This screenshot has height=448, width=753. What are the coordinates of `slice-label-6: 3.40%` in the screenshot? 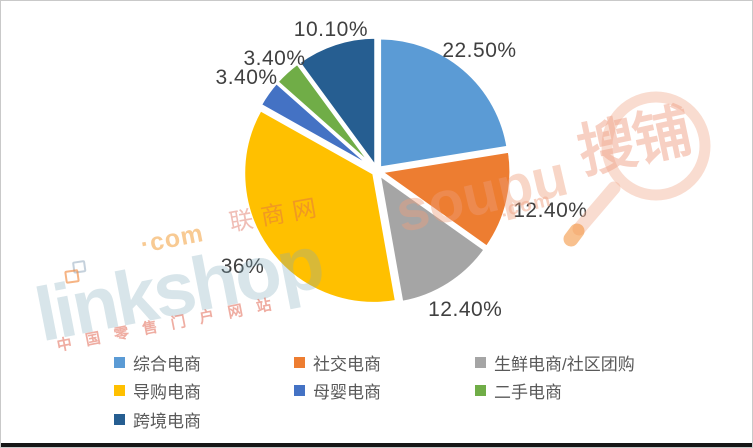 It's located at (274, 58).